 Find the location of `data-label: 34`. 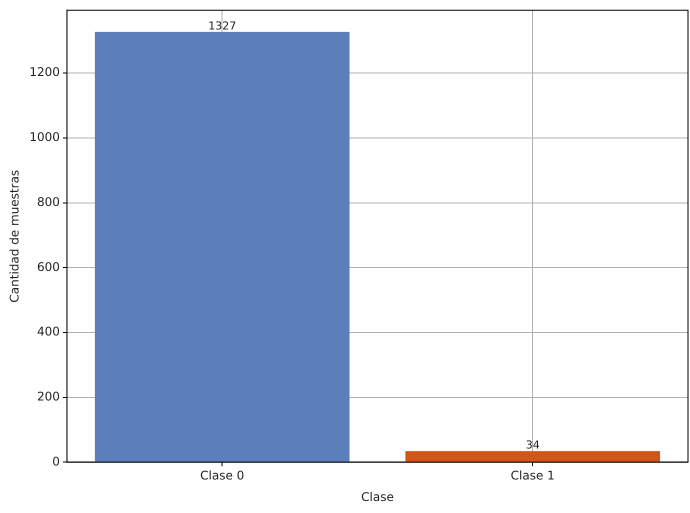

data-label: 34 is located at coordinates (533, 445).